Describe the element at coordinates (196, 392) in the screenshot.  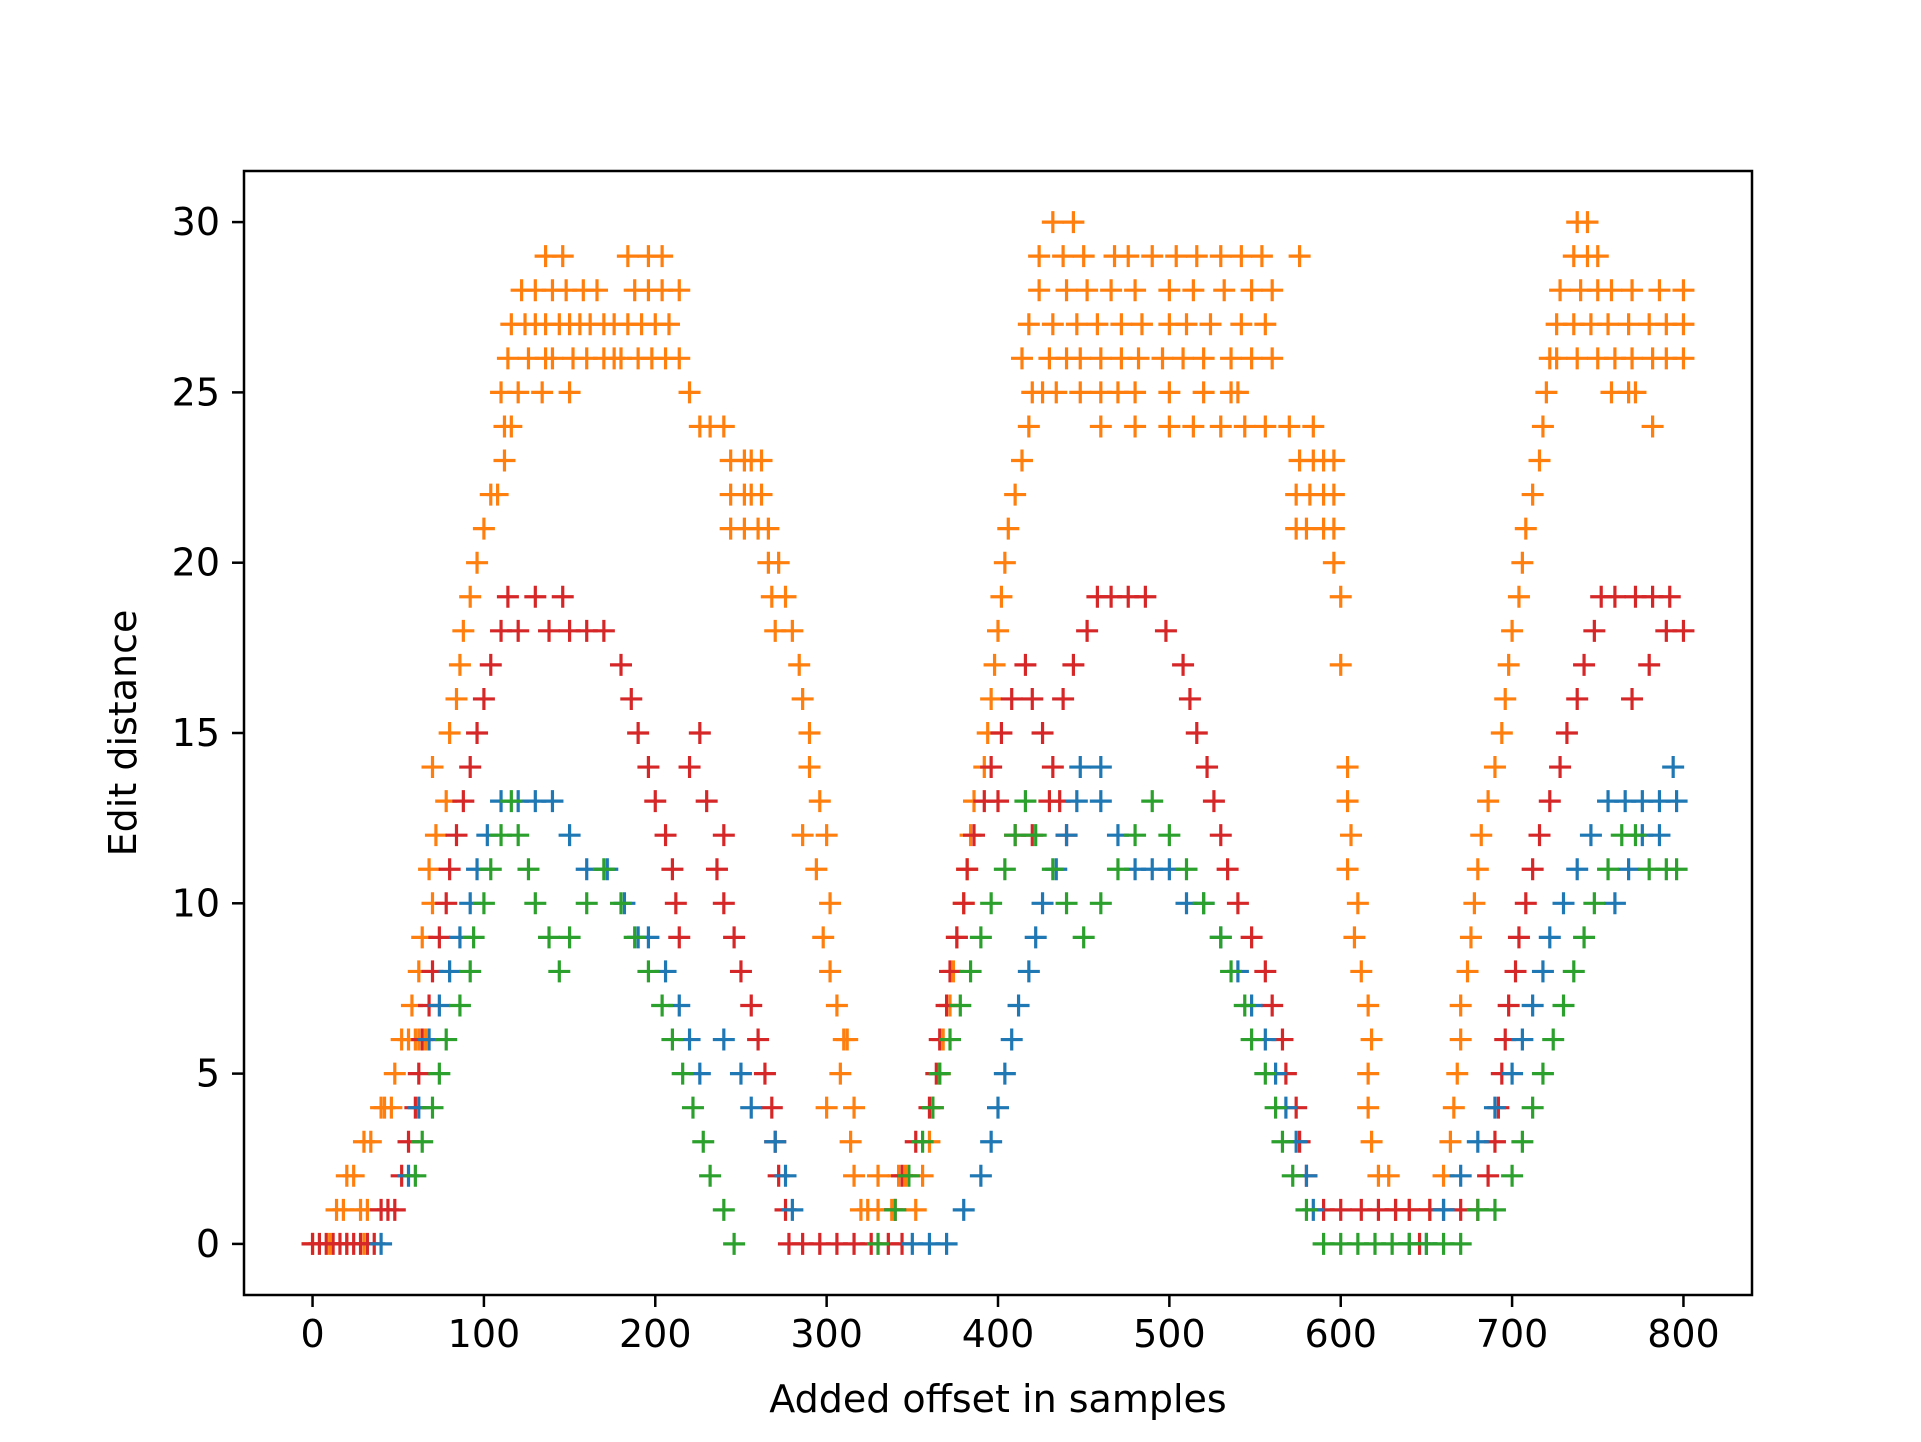
I see `y-tick-label: 25` at that location.